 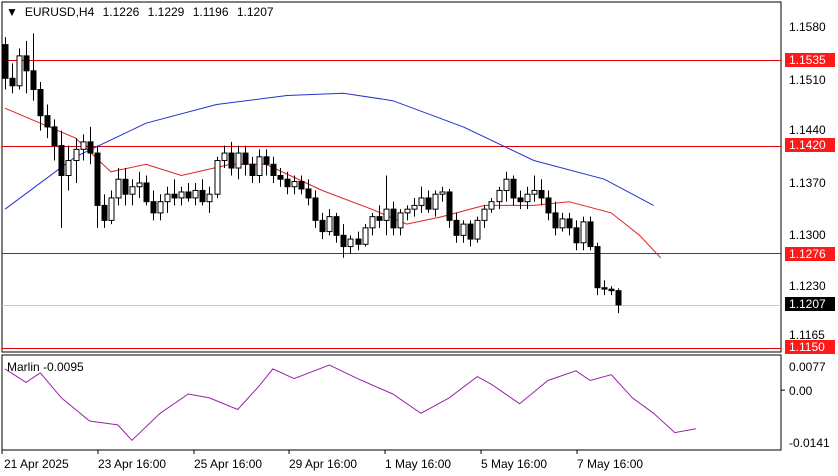 What do you see at coordinates (807, 335) in the screenshot?
I see `price-axis-tick: 1.1165` at bounding box center [807, 335].